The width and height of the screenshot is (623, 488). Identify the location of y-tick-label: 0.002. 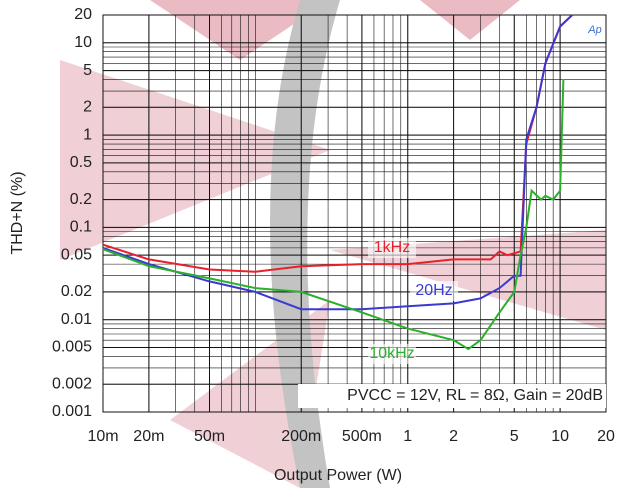
(72, 383).